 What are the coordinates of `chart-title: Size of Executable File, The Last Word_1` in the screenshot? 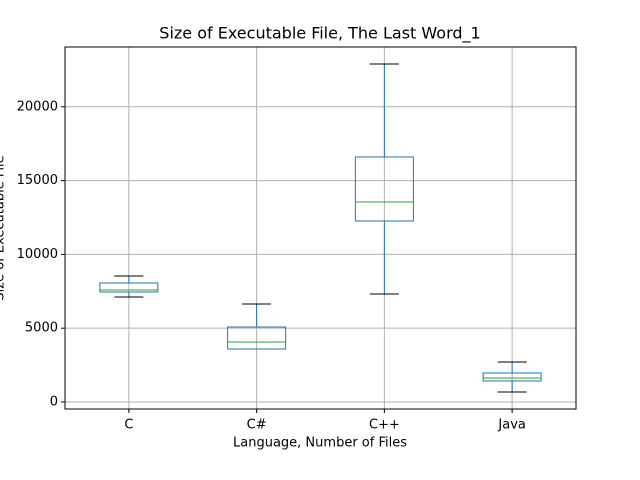 It's located at (319, 34).